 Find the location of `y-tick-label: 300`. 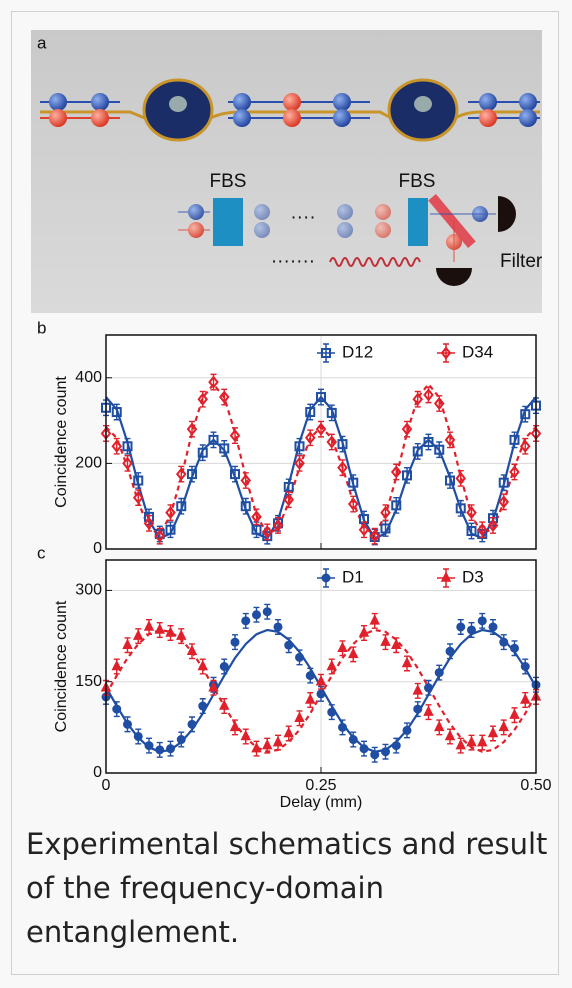

y-tick-label: 300 is located at coordinates (88, 590).